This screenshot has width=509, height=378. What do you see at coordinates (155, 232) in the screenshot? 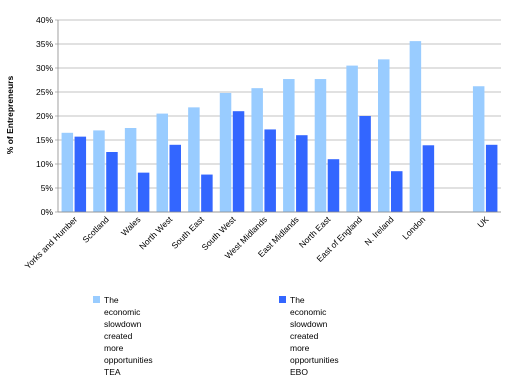
I see `x-tick-label: North West` at bounding box center [155, 232].